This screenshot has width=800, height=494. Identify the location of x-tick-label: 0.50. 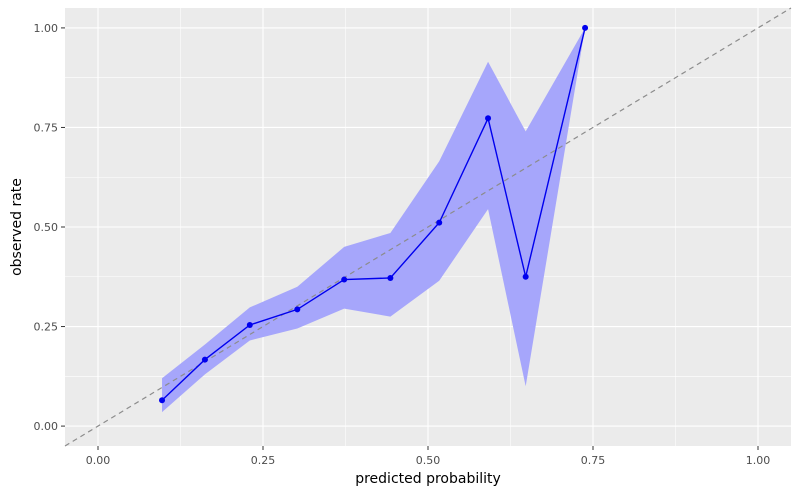
(428, 460).